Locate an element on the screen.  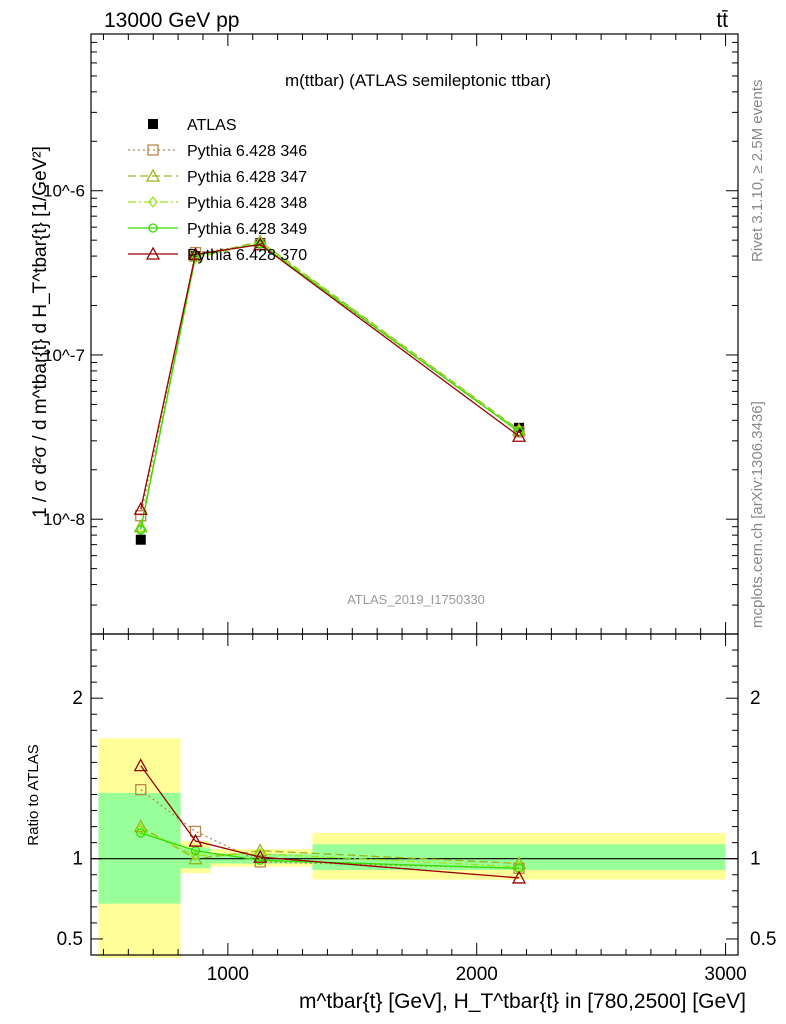
x-tick-label: 3000 is located at coordinates (725, 974).